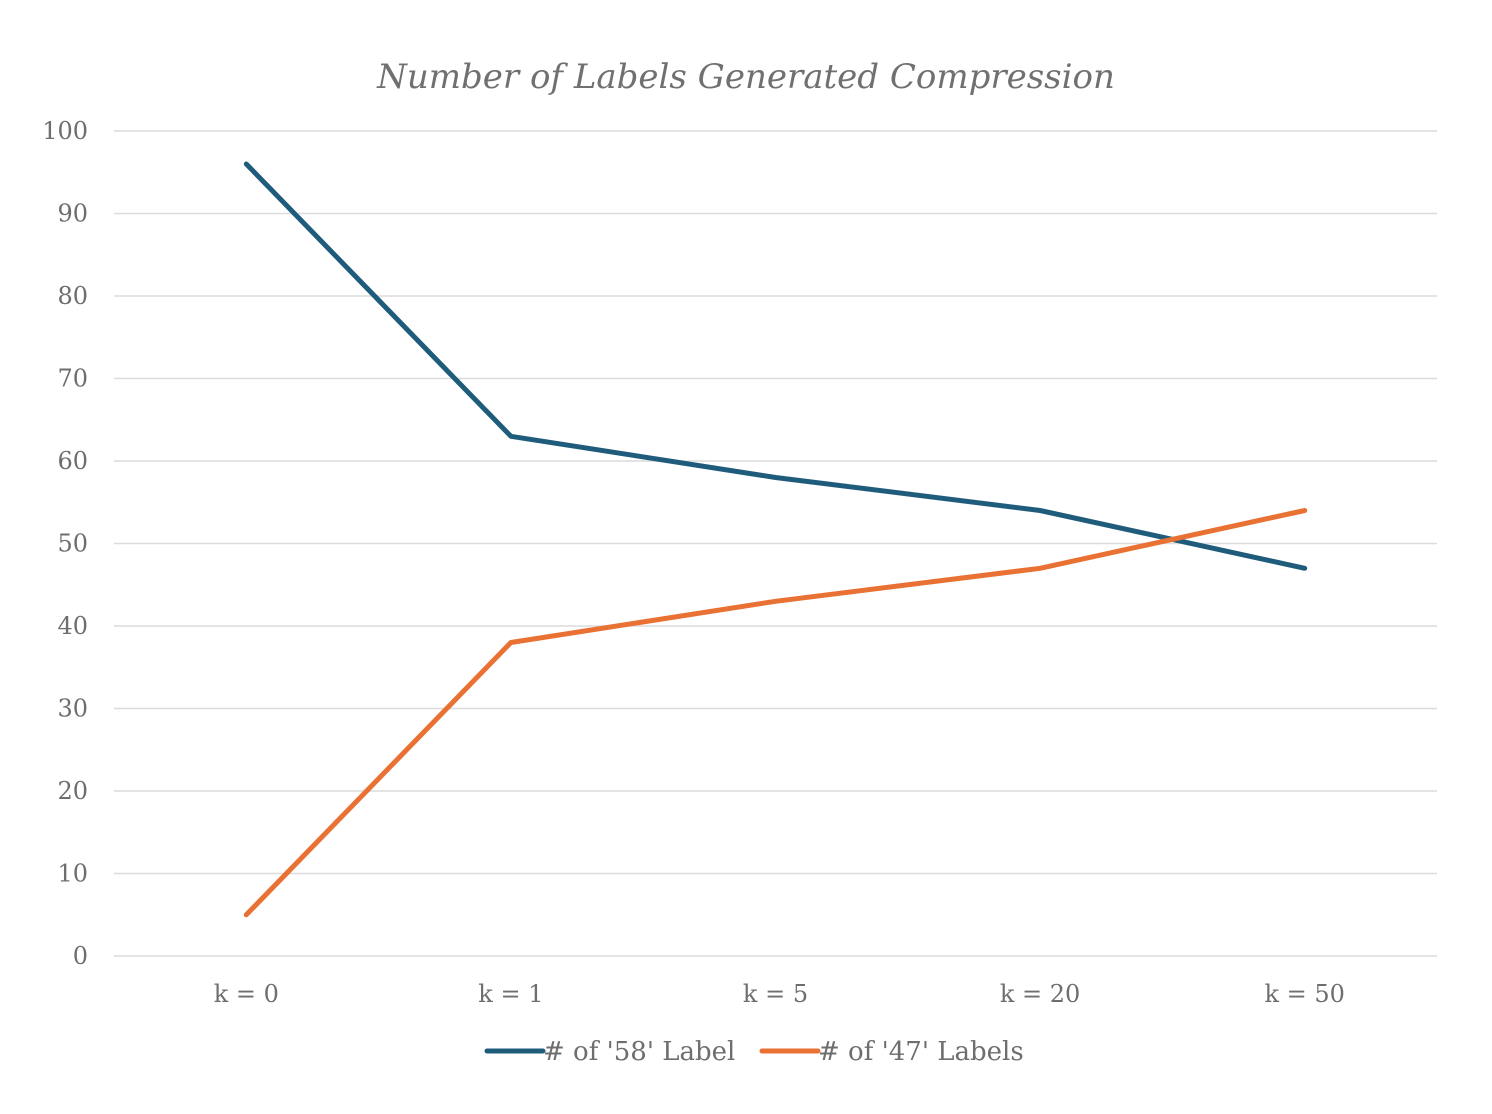 The height and width of the screenshot is (1114, 1492). What do you see at coordinates (775, 994) in the screenshot?
I see `x-tick-label-2: k = 5` at bounding box center [775, 994].